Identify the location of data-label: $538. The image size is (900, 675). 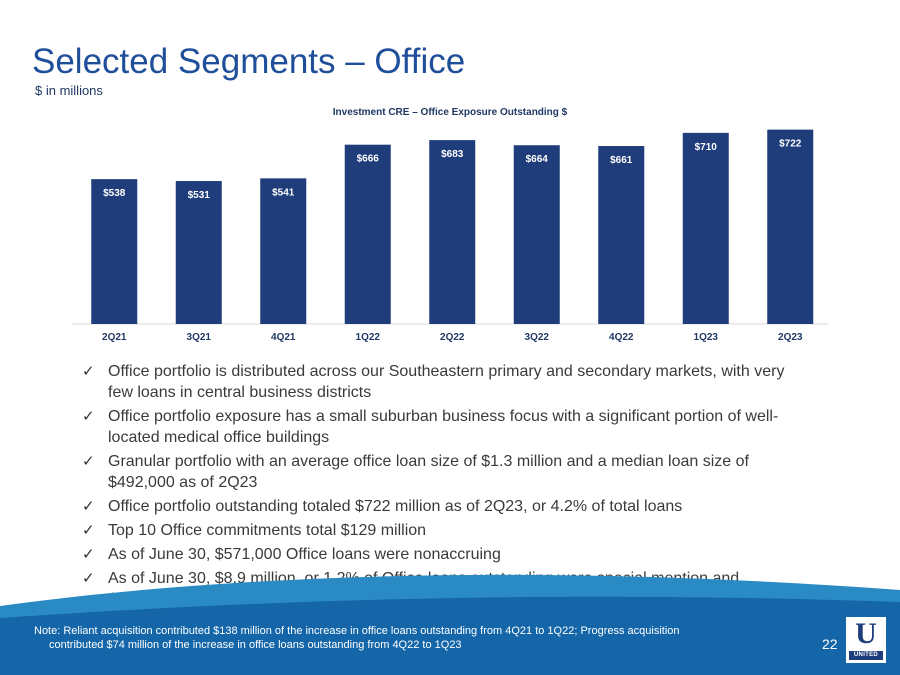
(114, 193).